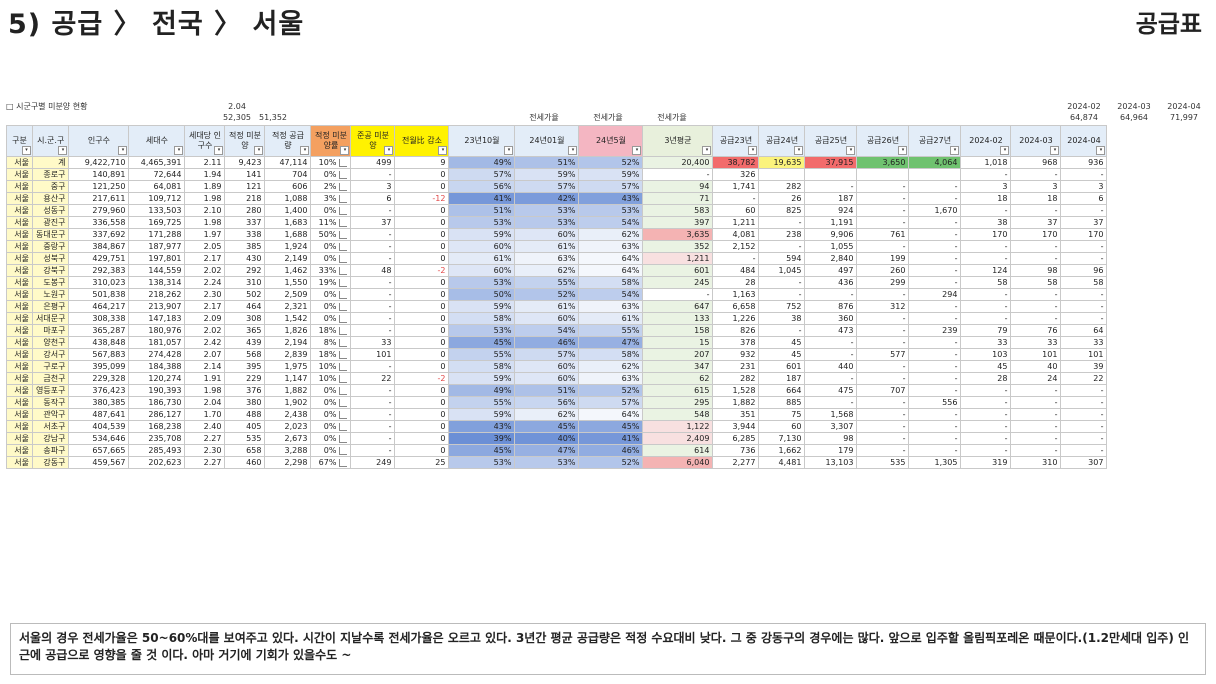 This screenshot has height=684, width=1216. What do you see at coordinates (736, 318) in the screenshot?
I see `table-cell: 1,226` at bounding box center [736, 318].